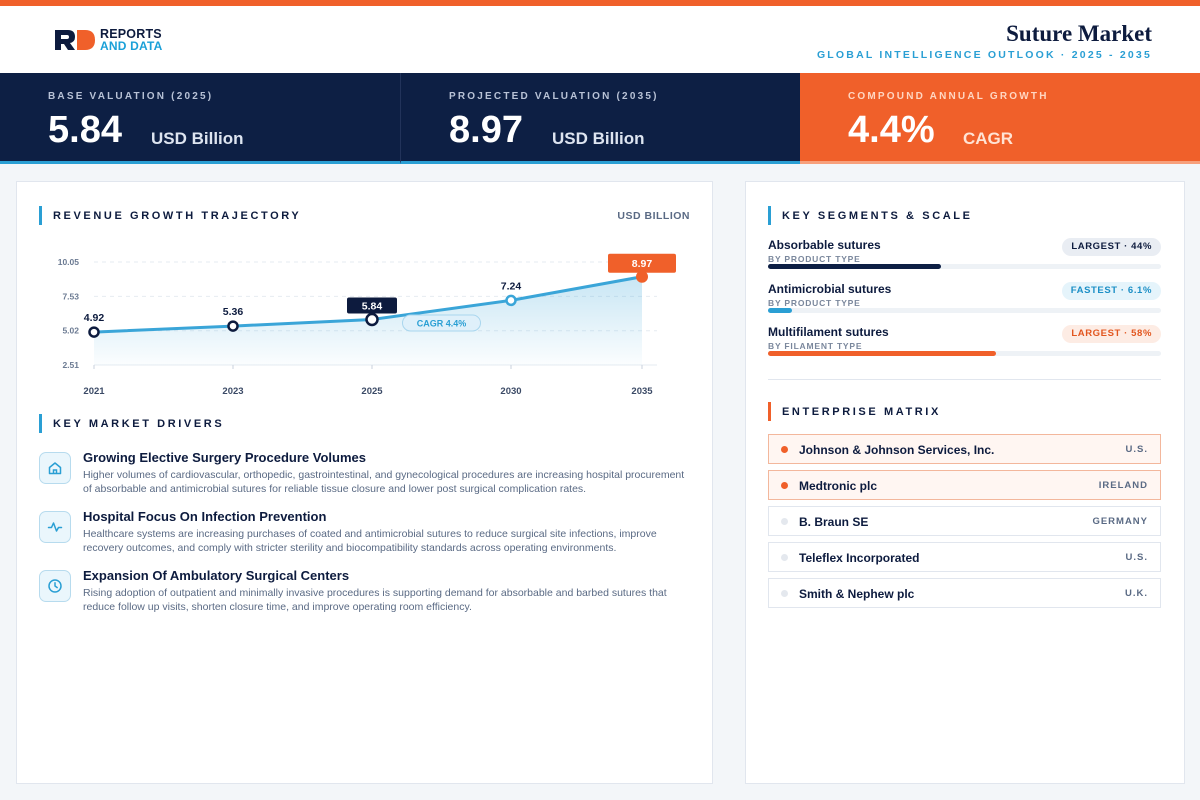  I want to click on y-tick-label: 10.05, so click(69, 262).